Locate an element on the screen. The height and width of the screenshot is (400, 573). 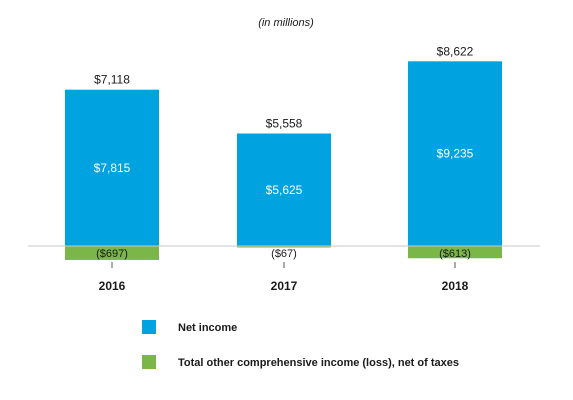
bar-other-comprehensive-2018 is located at coordinates (455, 252).